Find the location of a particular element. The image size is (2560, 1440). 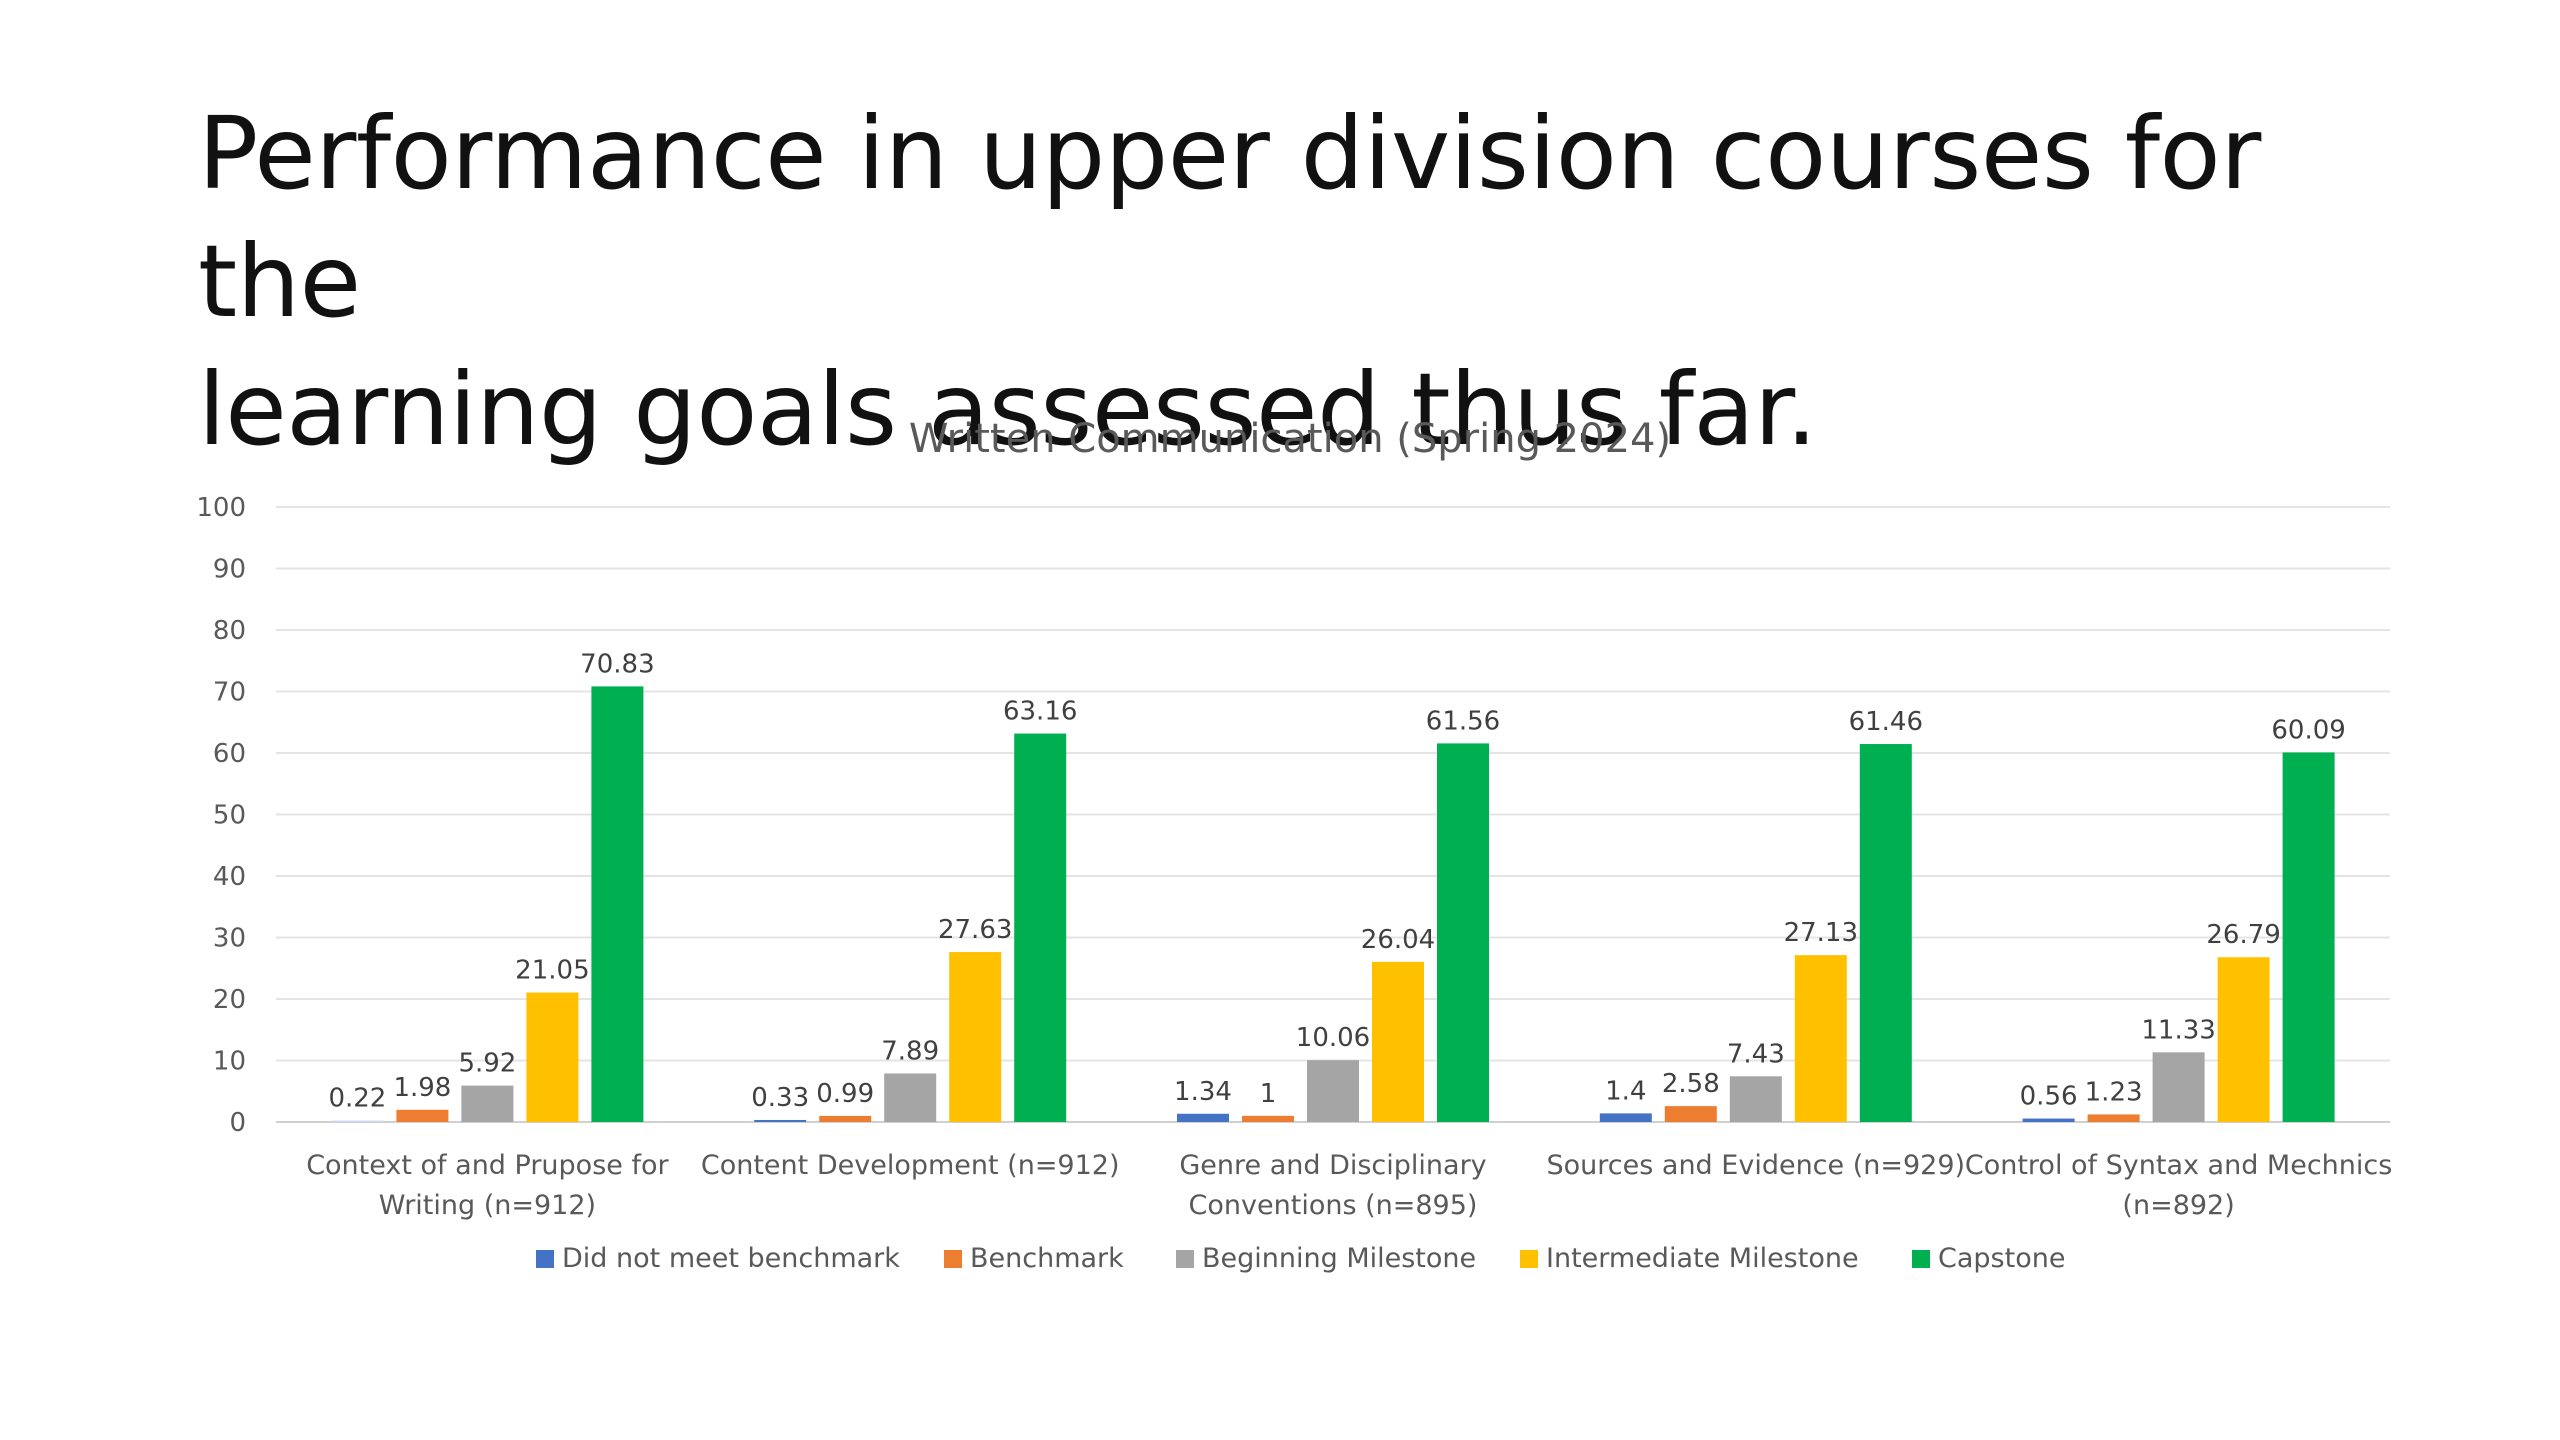

data-label: 1.98 is located at coordinates (422, 1088).